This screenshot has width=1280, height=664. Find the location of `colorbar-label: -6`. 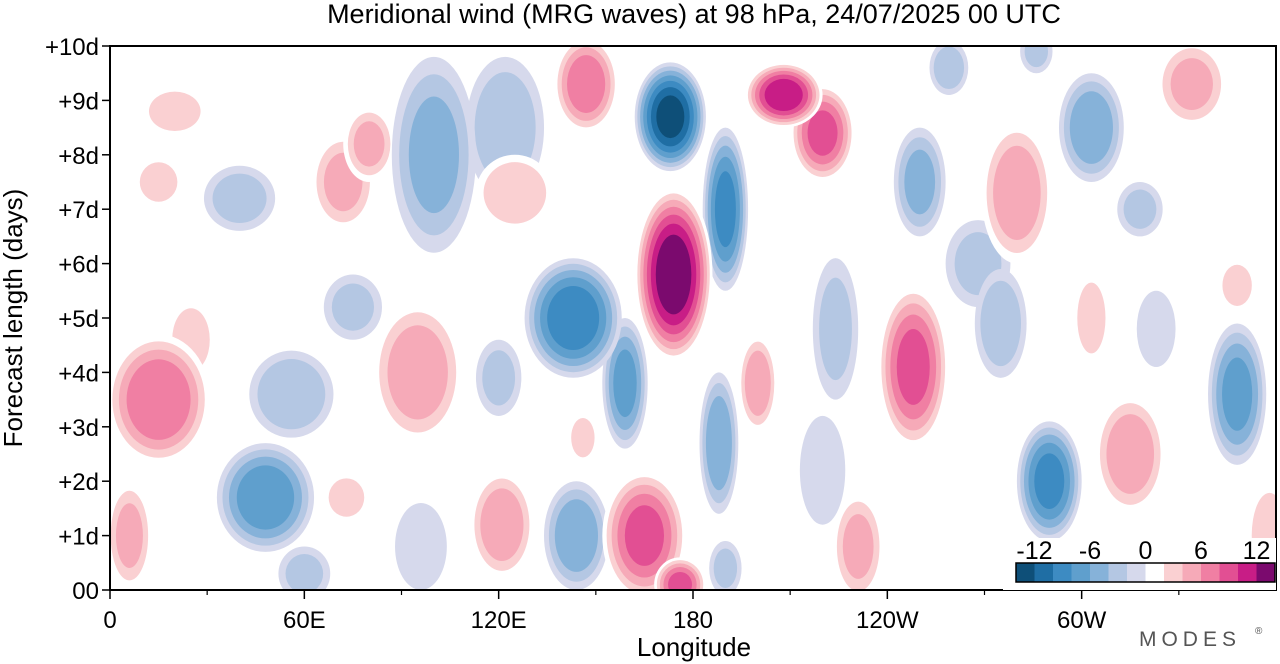

colorbar-label: -6 is located at coordinates (1090, 551).